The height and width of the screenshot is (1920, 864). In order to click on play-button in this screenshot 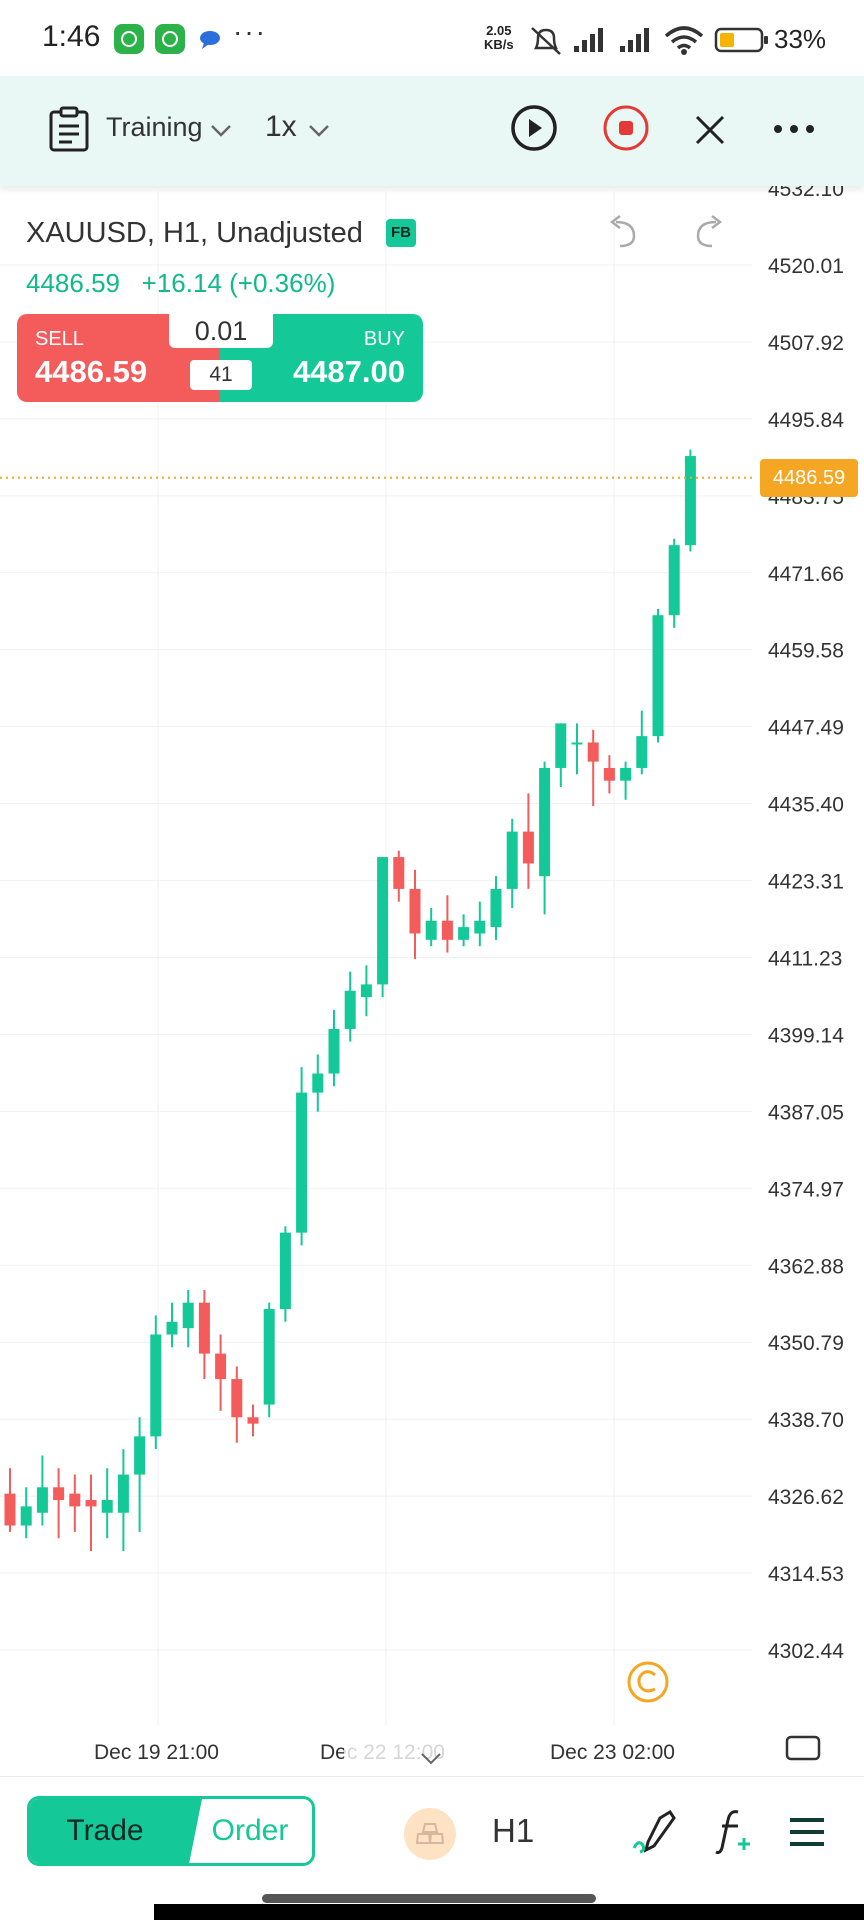, I will do `click(534, 128)`.